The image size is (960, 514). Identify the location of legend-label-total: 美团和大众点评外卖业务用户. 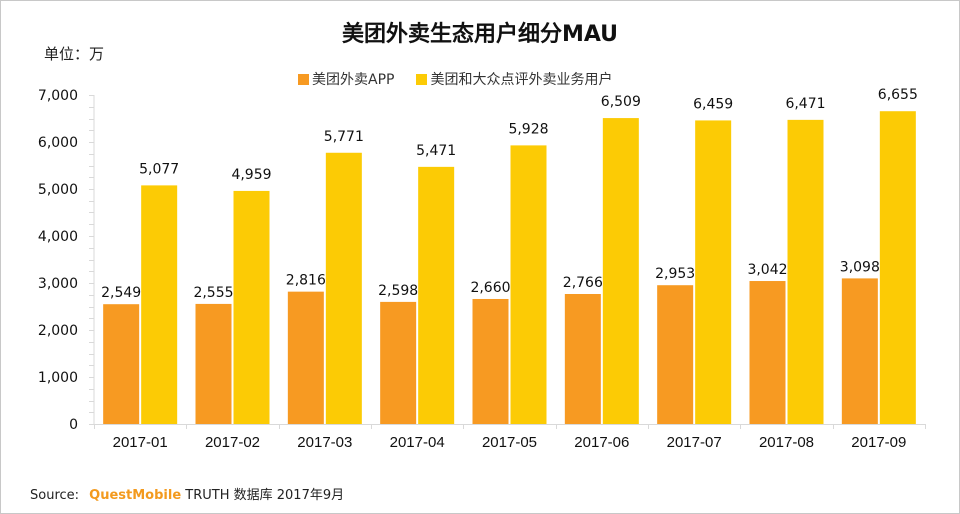
(521, 80).